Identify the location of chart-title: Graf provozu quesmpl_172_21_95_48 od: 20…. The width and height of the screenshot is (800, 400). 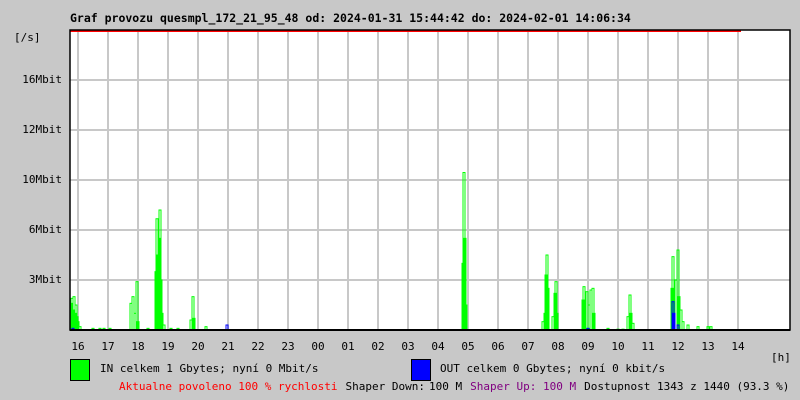
(350, 18).